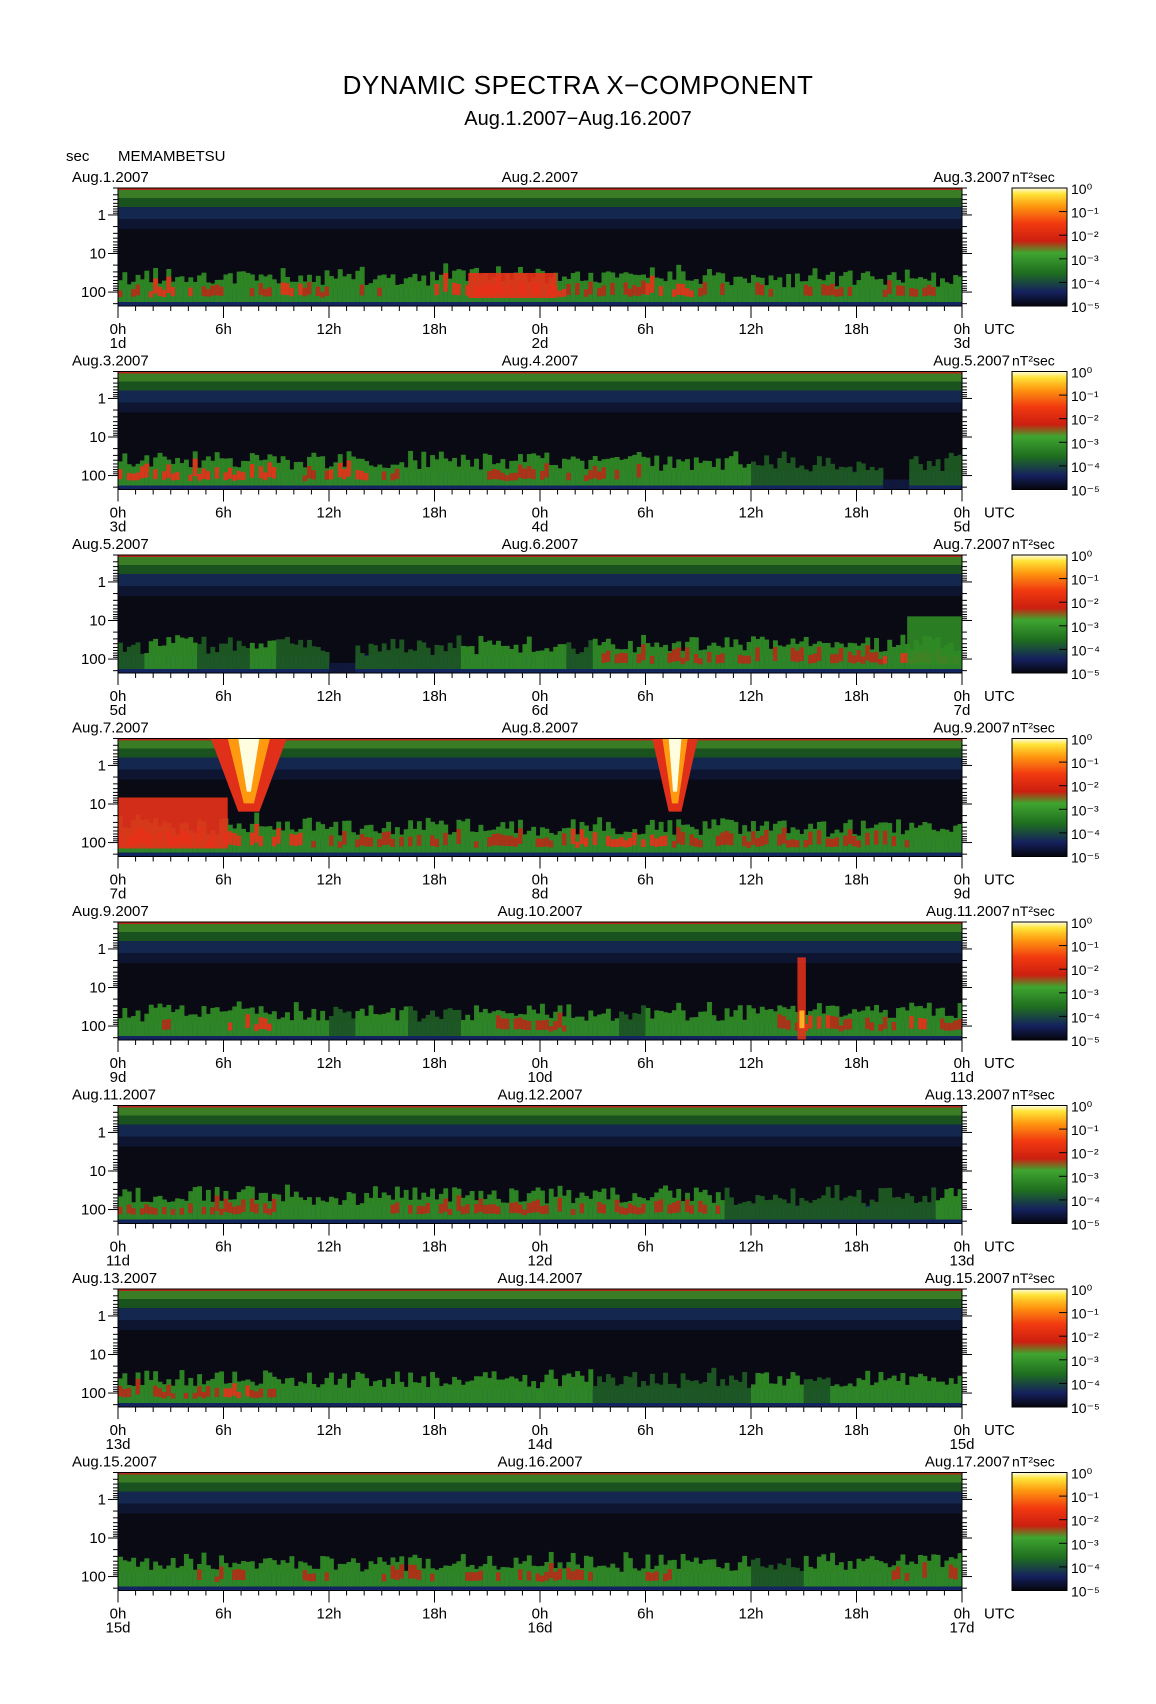 The image size is (1156, 1704). Describe the element at coordinates (968, 911) in the screenshot. I see `panel-date-end: Aug.11.2007` at that location.